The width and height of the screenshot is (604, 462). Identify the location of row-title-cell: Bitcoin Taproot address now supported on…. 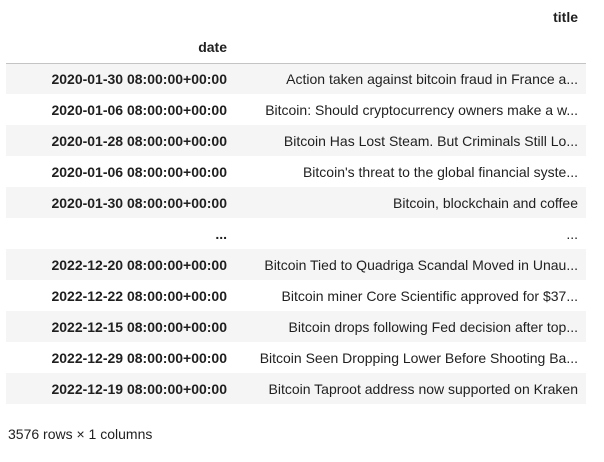
(423, 388).